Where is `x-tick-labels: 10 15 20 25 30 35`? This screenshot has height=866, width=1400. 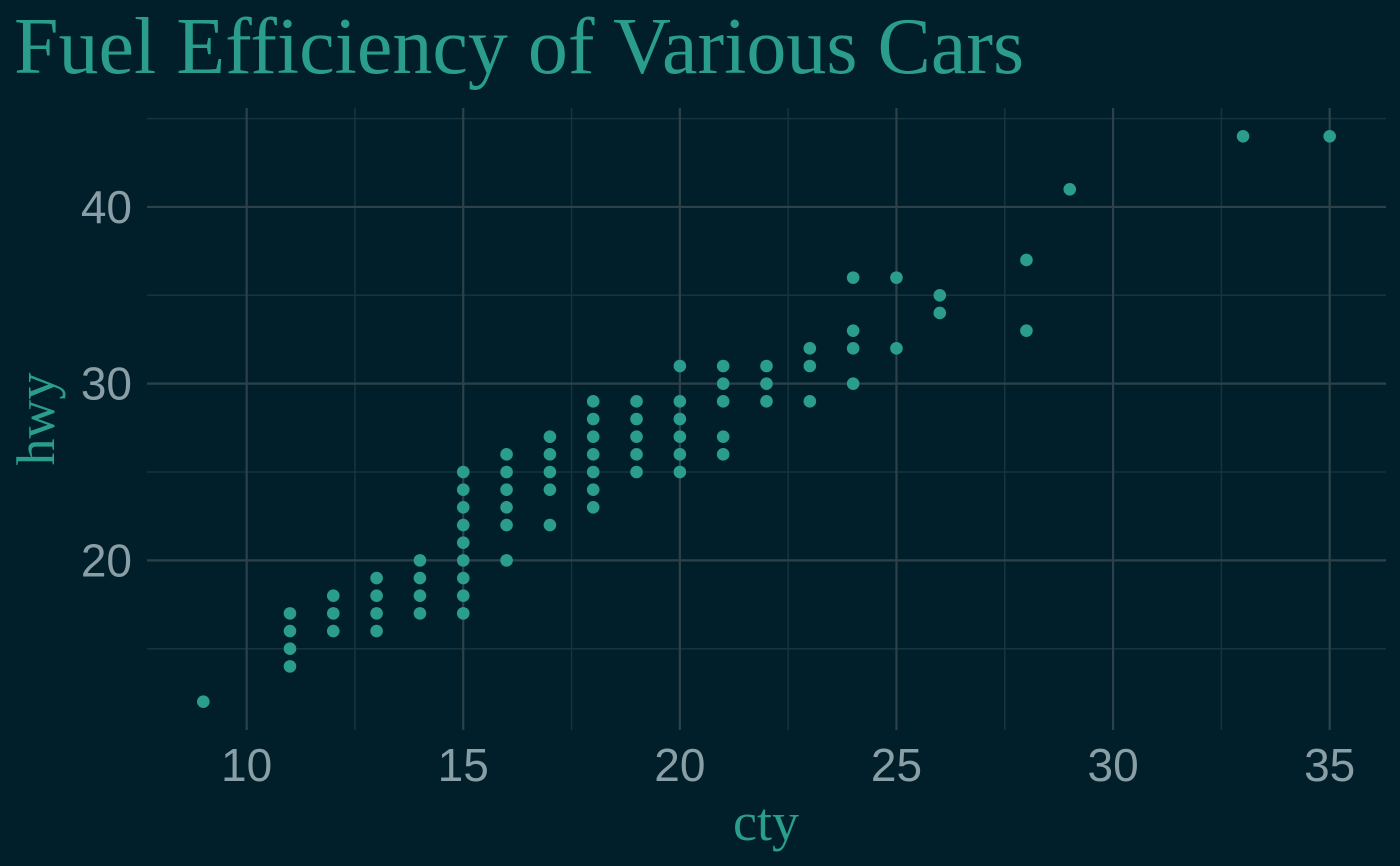 x-tick-labels: 10 15 20 25 30 35 is located at coordinates (788, 765).